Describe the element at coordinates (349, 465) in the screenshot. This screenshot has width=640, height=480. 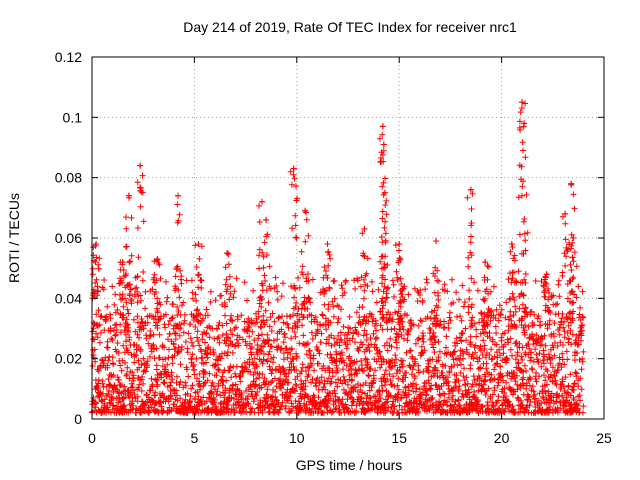
I see `x-axis-label: GPS time / hours` at that location.